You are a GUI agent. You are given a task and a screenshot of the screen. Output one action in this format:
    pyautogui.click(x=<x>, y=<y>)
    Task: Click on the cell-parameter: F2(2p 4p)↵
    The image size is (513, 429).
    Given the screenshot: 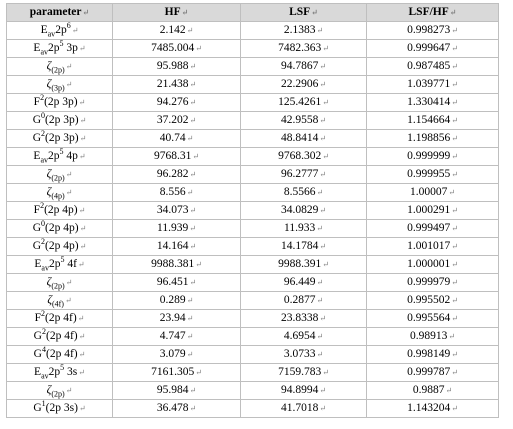 What is the action you would take?
    pyautogui.click(x=59, y=210)
    